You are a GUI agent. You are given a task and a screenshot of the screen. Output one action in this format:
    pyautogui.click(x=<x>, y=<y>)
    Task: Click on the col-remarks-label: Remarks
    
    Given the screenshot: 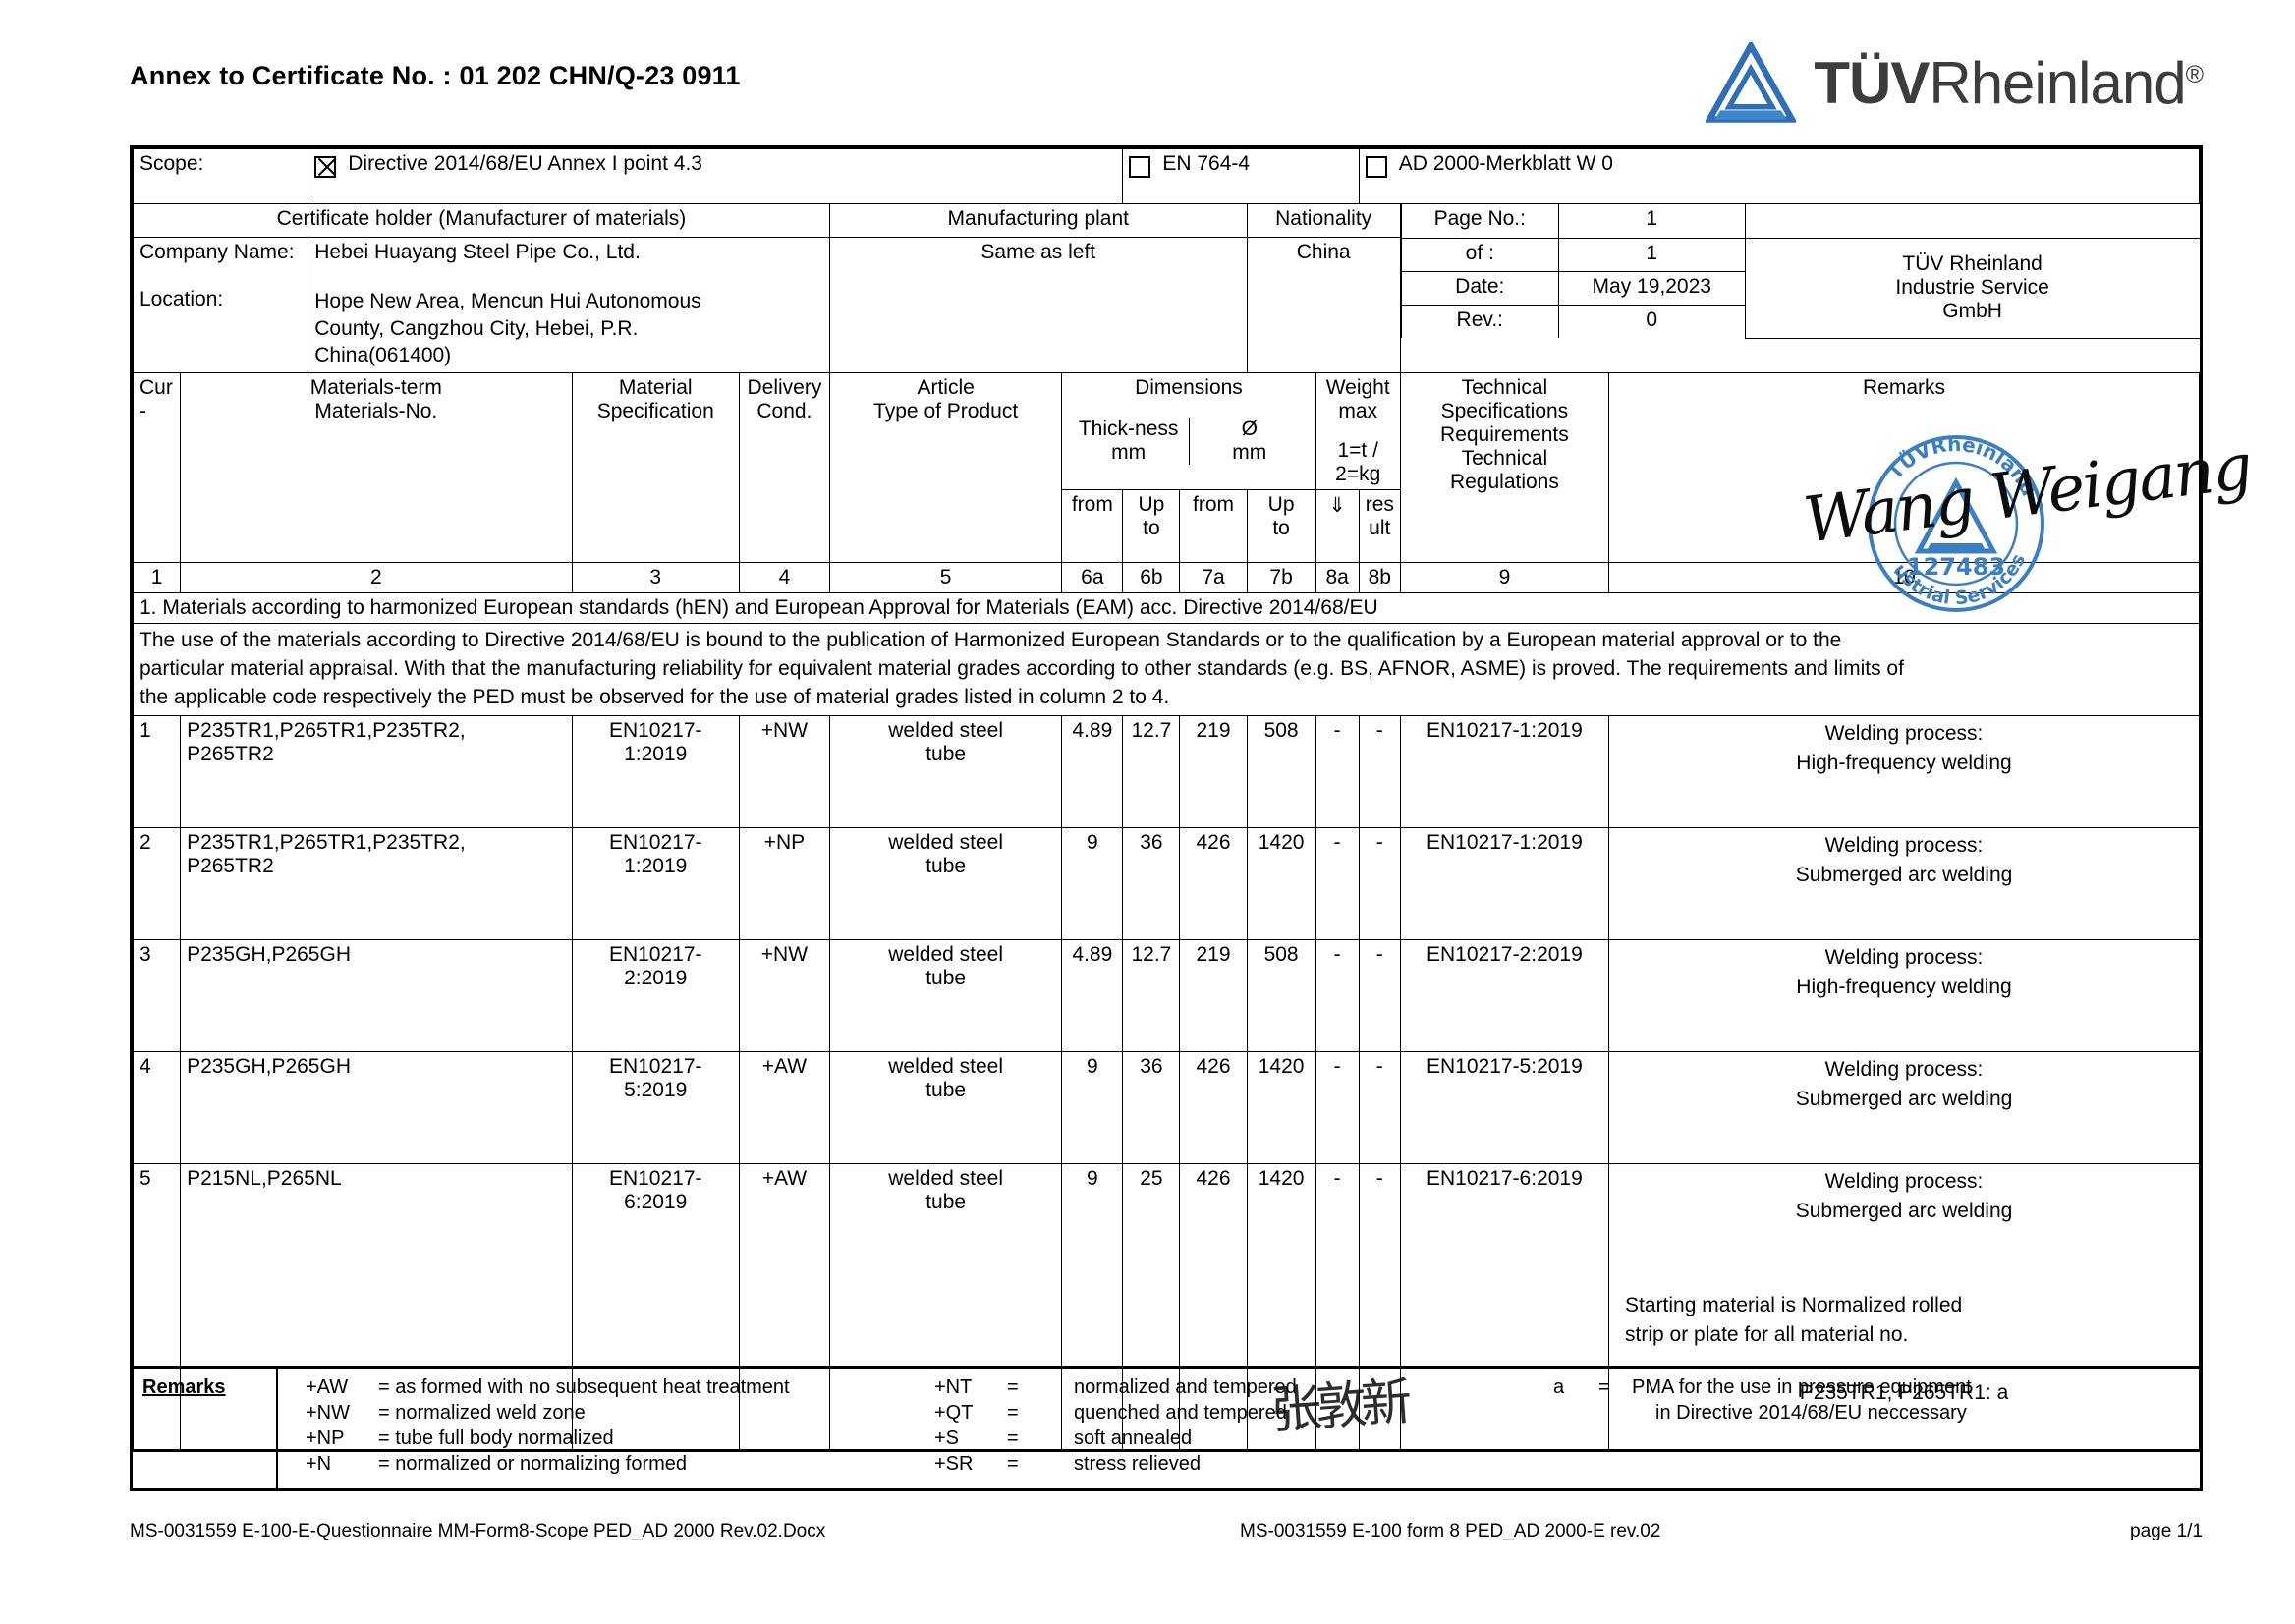 What is the action you would take?
    pyautogui.click(x=1905, y=388)
    